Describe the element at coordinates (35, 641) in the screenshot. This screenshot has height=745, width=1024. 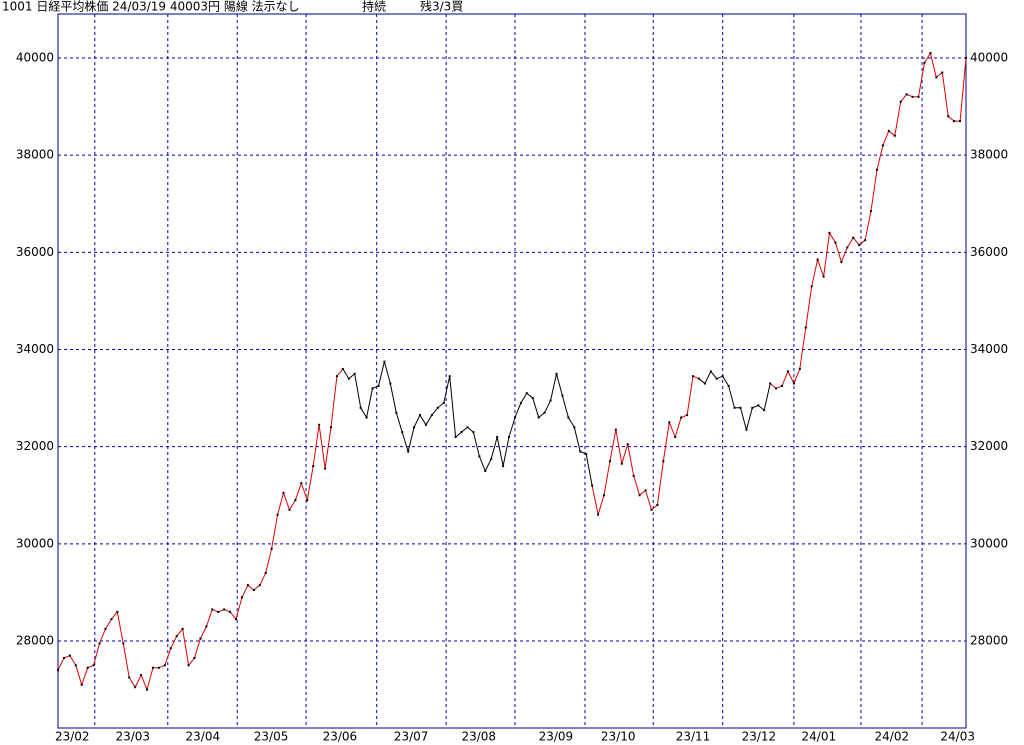
I see `y-tick-label: 28000` at that location.